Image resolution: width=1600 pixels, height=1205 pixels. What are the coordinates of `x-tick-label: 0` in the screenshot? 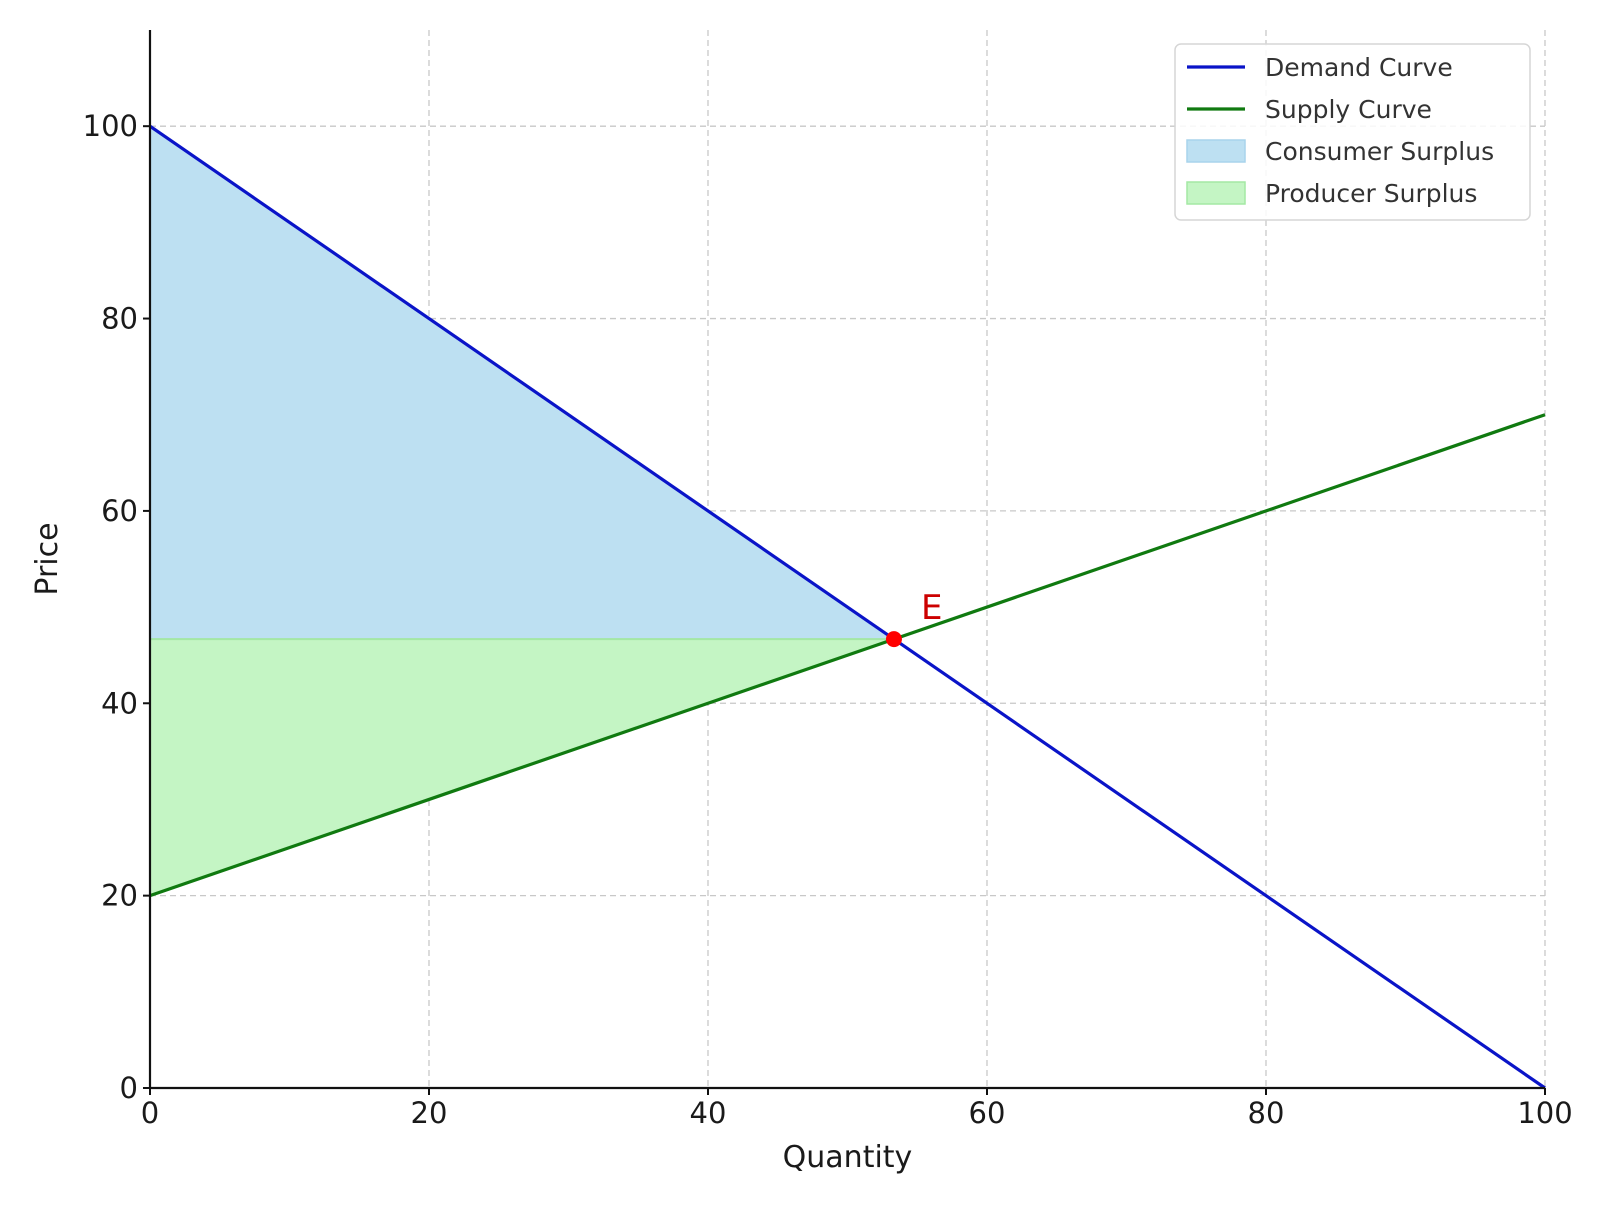 It's located at (150, 1113).